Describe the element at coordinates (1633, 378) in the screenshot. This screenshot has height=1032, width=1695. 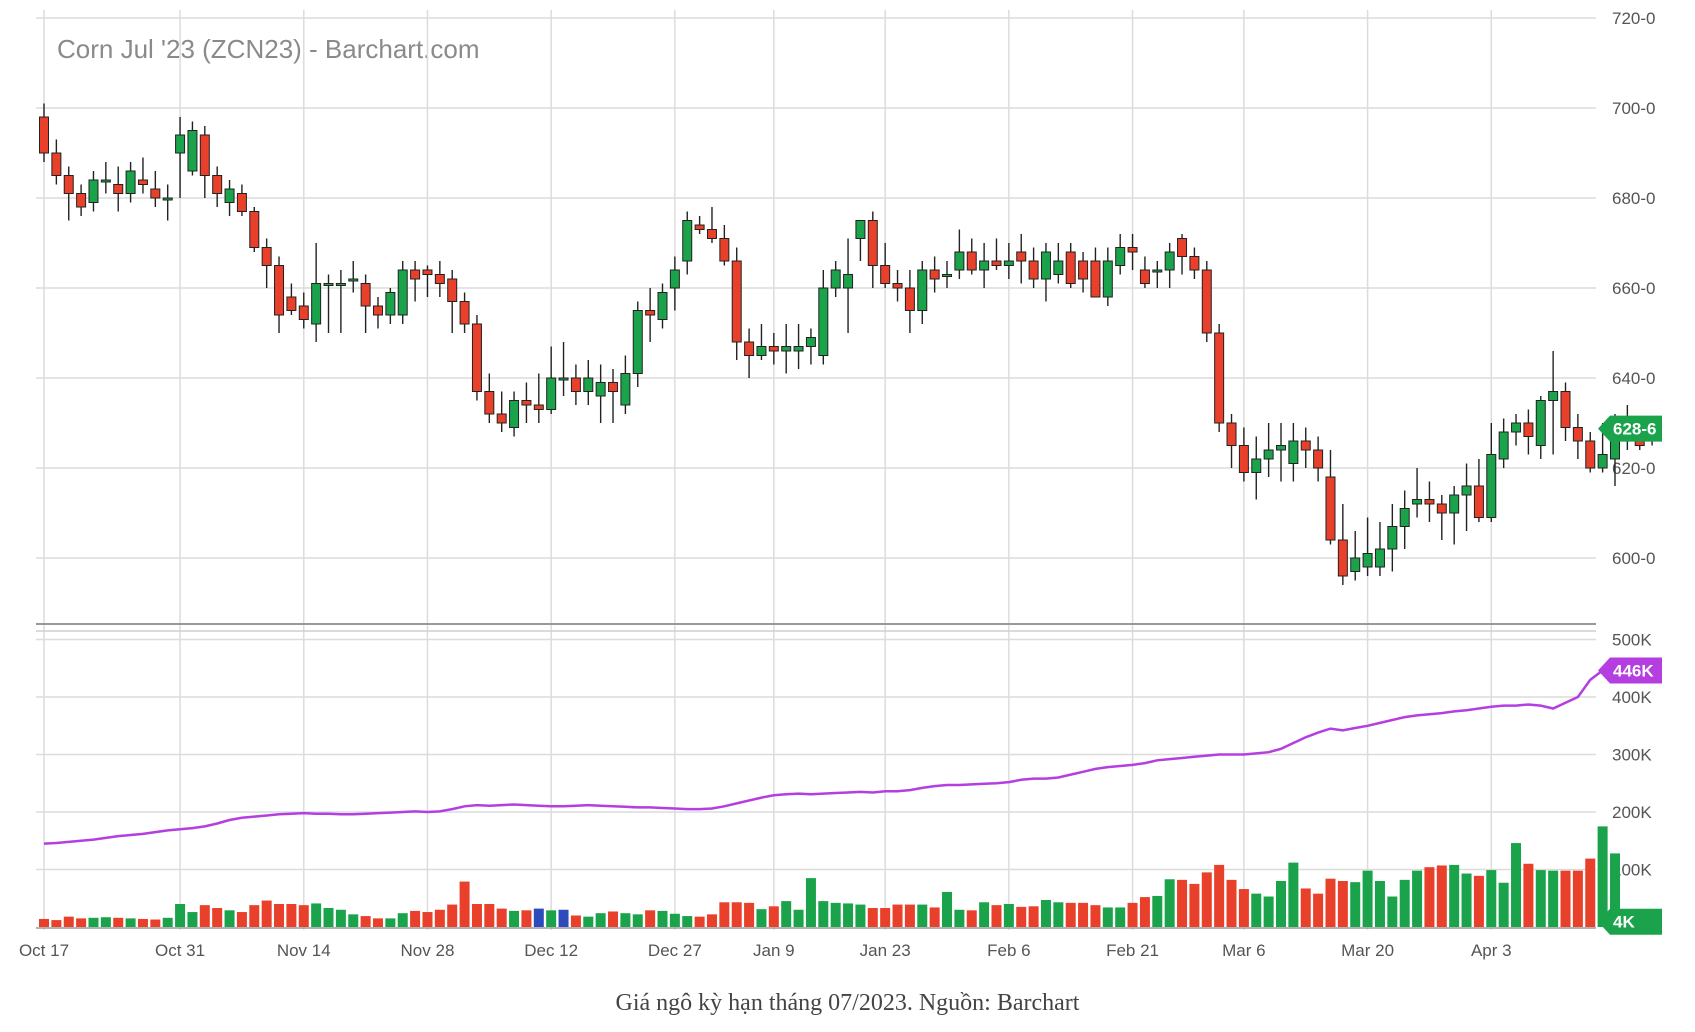
I see `price-tick-label: 640-0` at that location.